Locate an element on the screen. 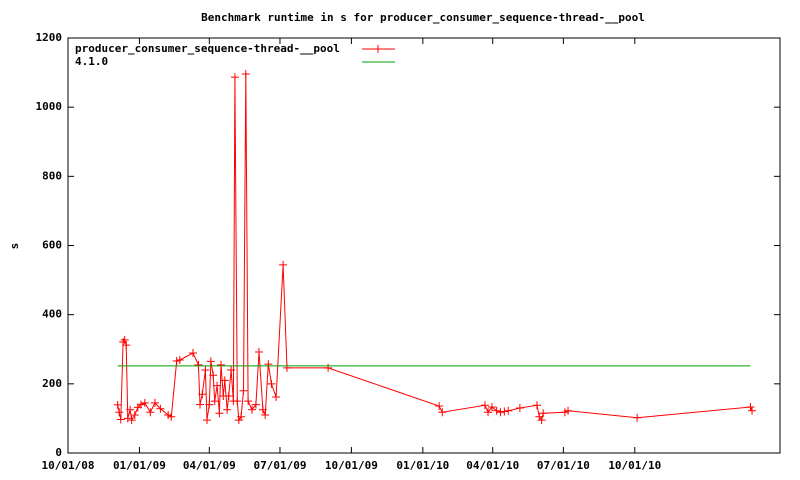  x-tick-label: 01/01/09 is located at coordinates (139, 465).